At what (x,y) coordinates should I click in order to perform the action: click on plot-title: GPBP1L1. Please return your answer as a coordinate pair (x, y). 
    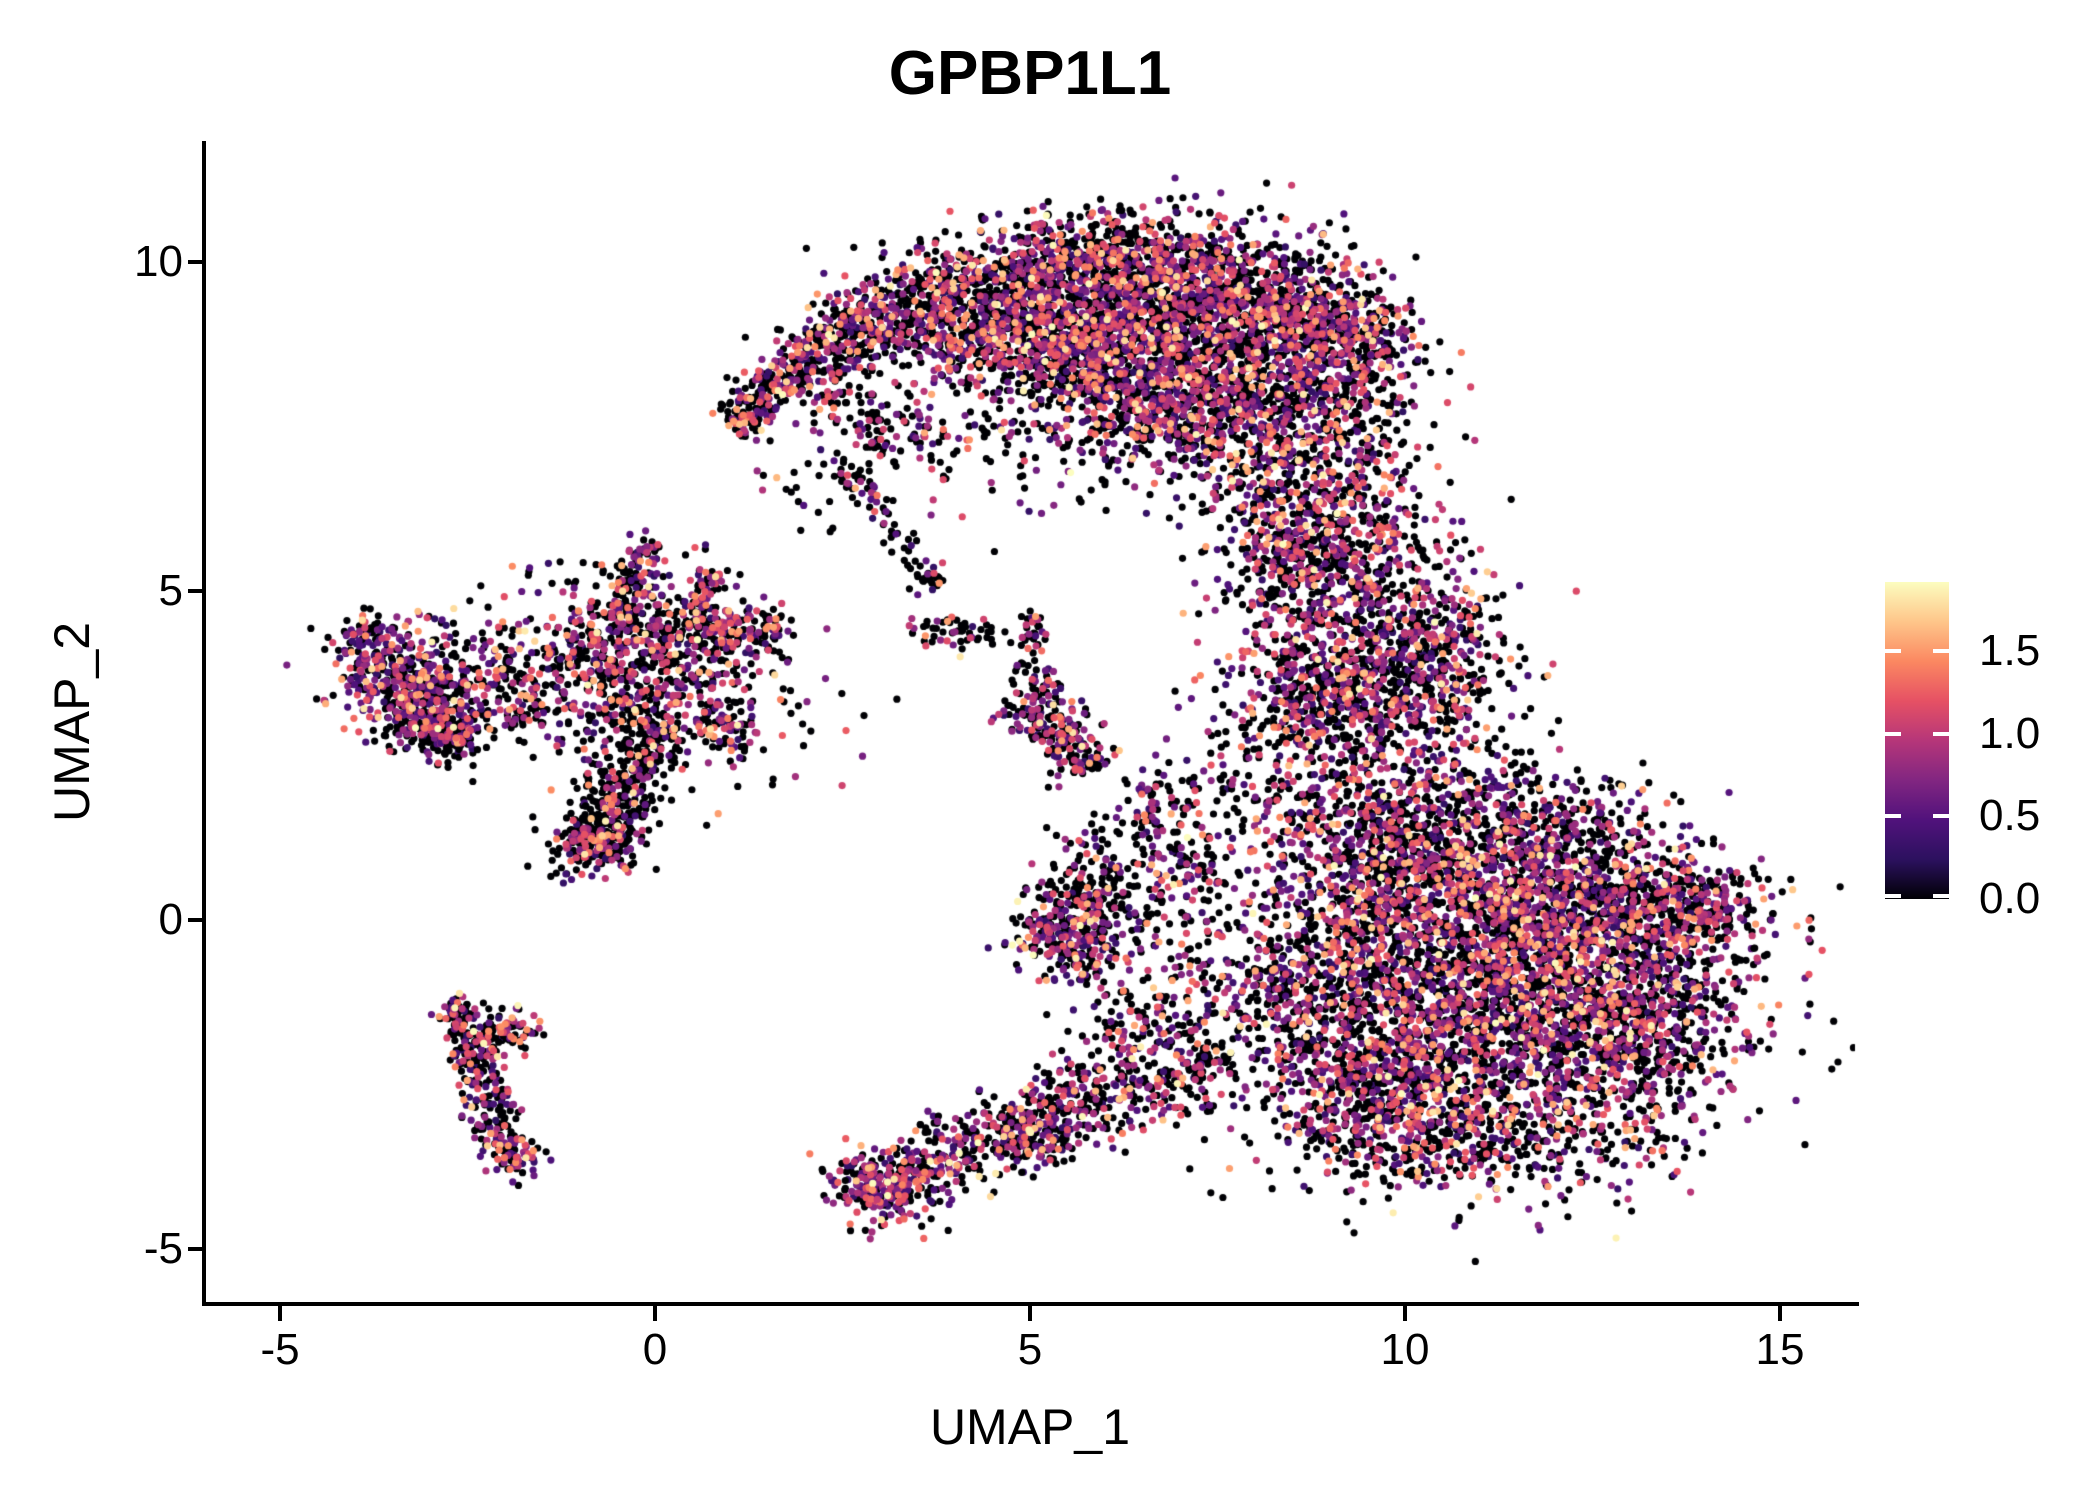
    Looking at the image, I should click on (1030, 73).